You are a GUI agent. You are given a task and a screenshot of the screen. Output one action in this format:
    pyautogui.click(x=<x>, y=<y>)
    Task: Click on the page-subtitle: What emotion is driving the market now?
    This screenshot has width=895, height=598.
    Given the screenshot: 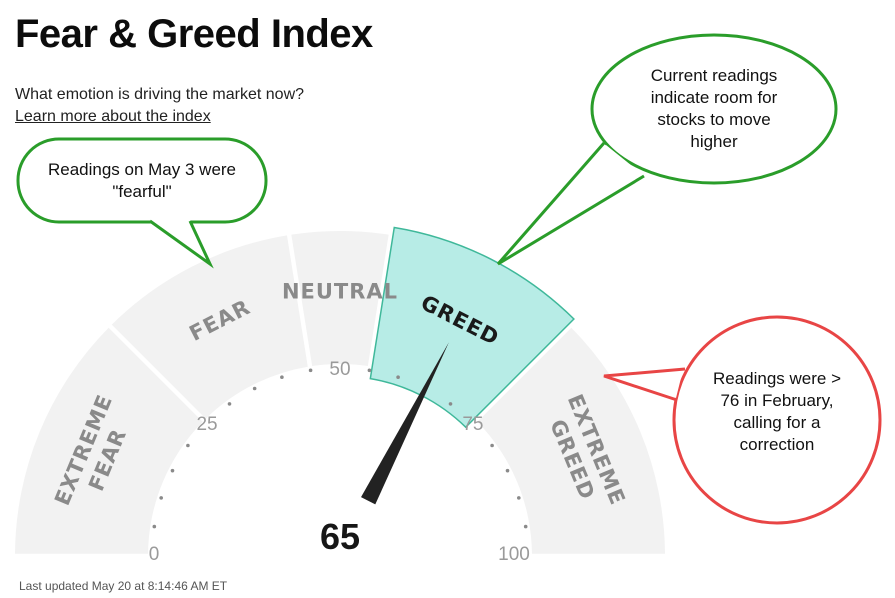 What is the action you would take?
    pyautogui.click(x=160, y=94)
    